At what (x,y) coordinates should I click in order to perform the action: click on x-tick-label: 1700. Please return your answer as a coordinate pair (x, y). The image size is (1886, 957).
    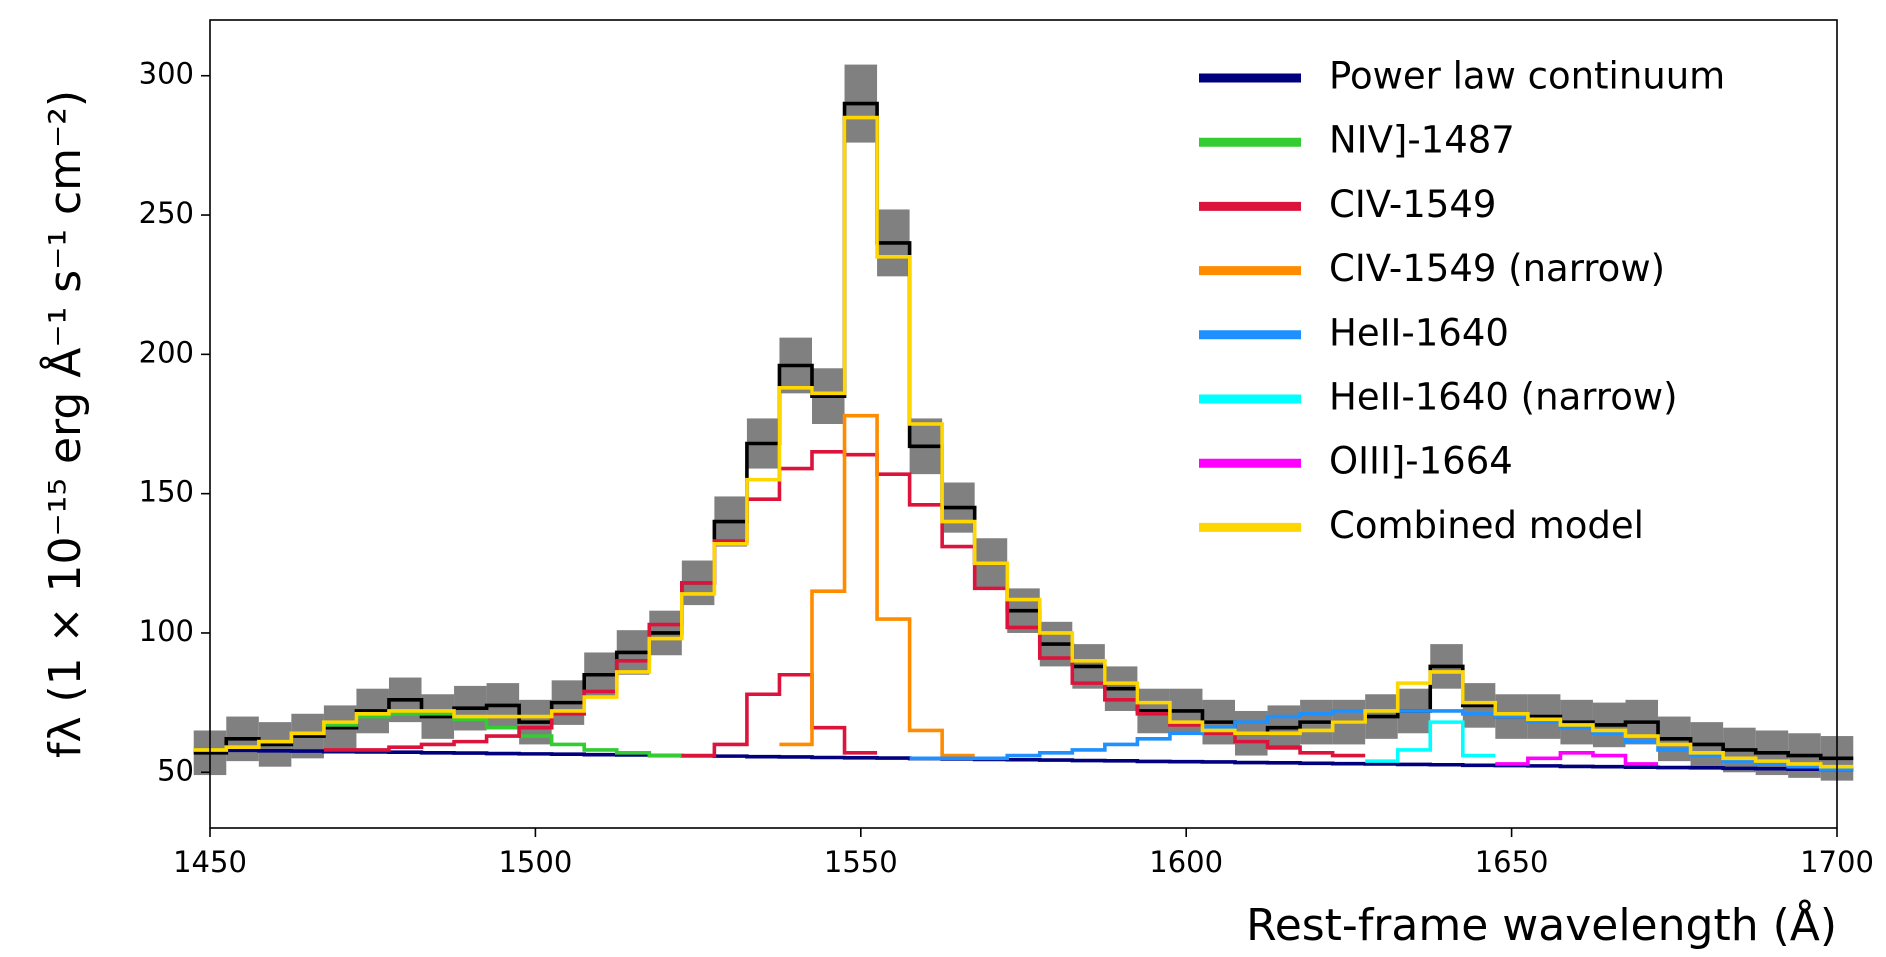
    Looking at the image, I should click on (1837, 862).